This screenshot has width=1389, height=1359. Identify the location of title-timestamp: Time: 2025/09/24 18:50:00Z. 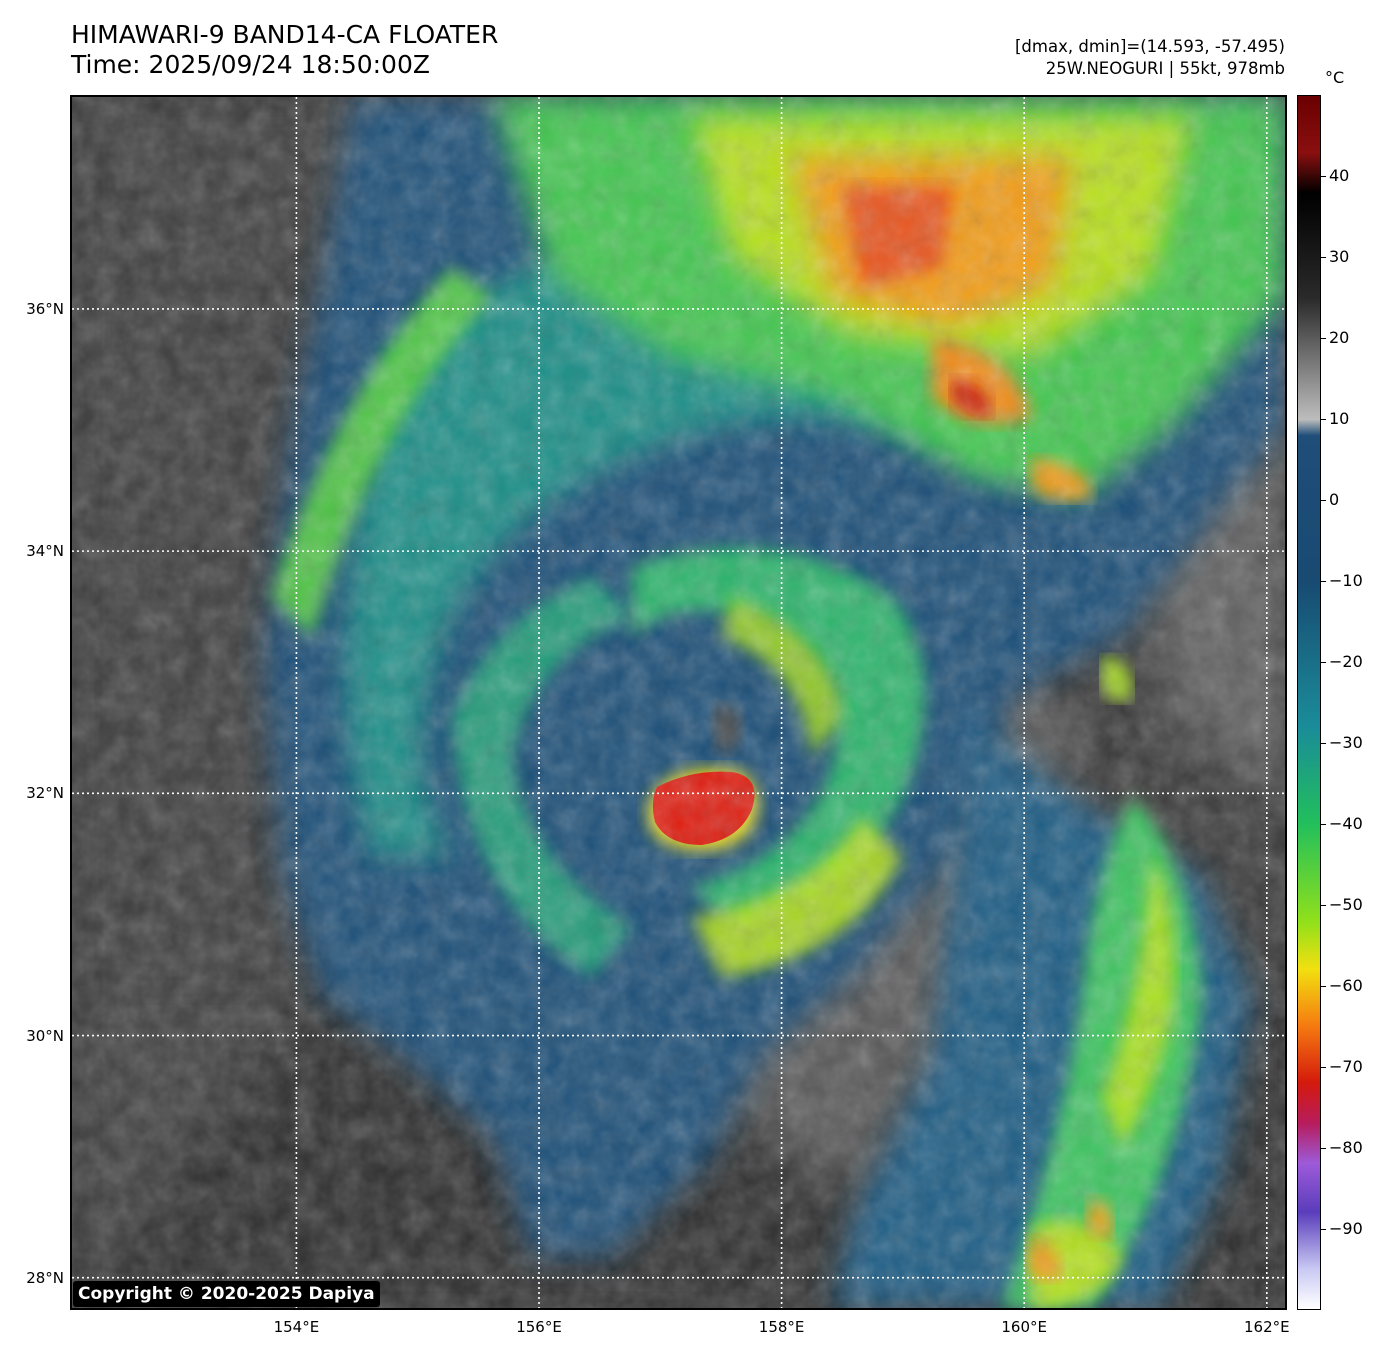
(250, 64).